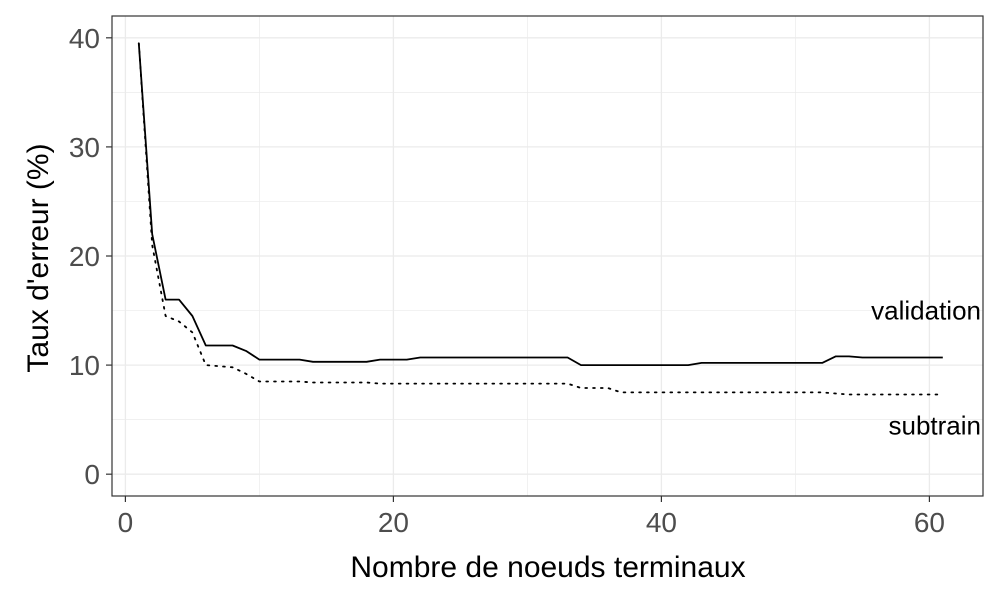  I want to click on x-tick-label: 20, so click(393, 522).